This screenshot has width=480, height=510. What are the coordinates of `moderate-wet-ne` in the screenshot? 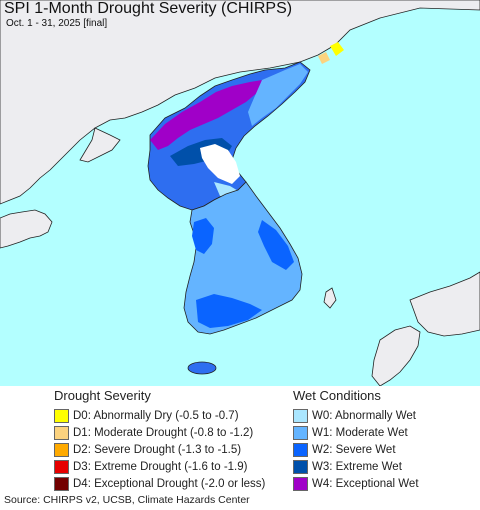 It's located at (278, 95).